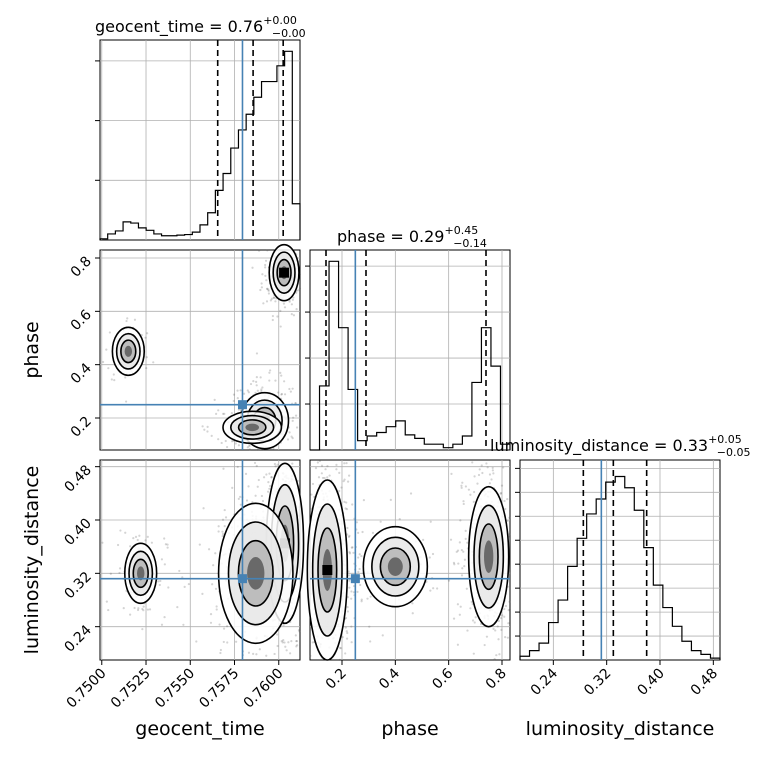 The height and width of the screenshot is (760, 760). Describe the element at coordinates (87, 689) in the screenshot. I see `geocent-time-tick-label: 0.7500` at that location.